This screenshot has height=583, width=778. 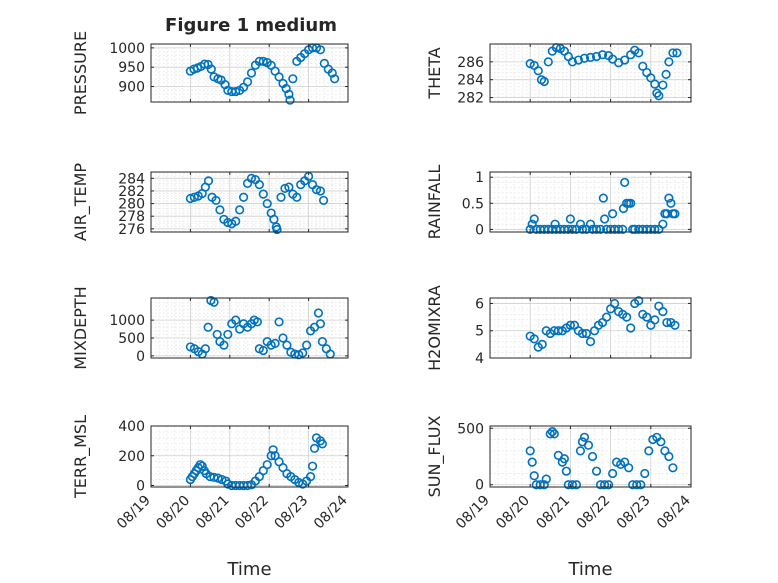 What do you see at coordinates (601, 458) in the screenshot?
I see `series-sun_flux` at bounding box center [601, 458].